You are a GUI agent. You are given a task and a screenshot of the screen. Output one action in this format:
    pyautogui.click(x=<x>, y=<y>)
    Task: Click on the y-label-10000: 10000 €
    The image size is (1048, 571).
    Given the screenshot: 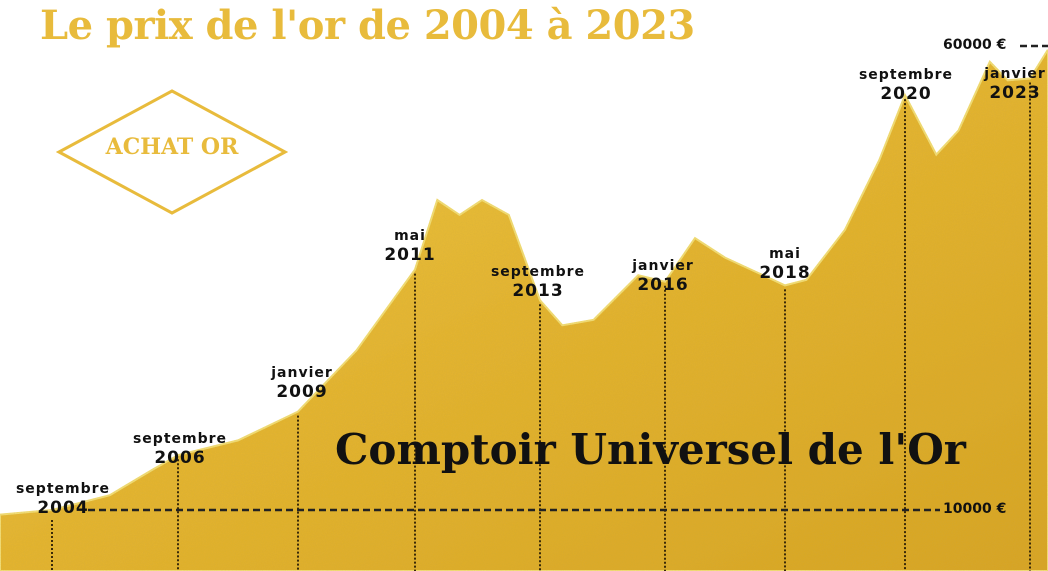 What is the action you would take?
    pyautogui.click(x=975, y=509)
    